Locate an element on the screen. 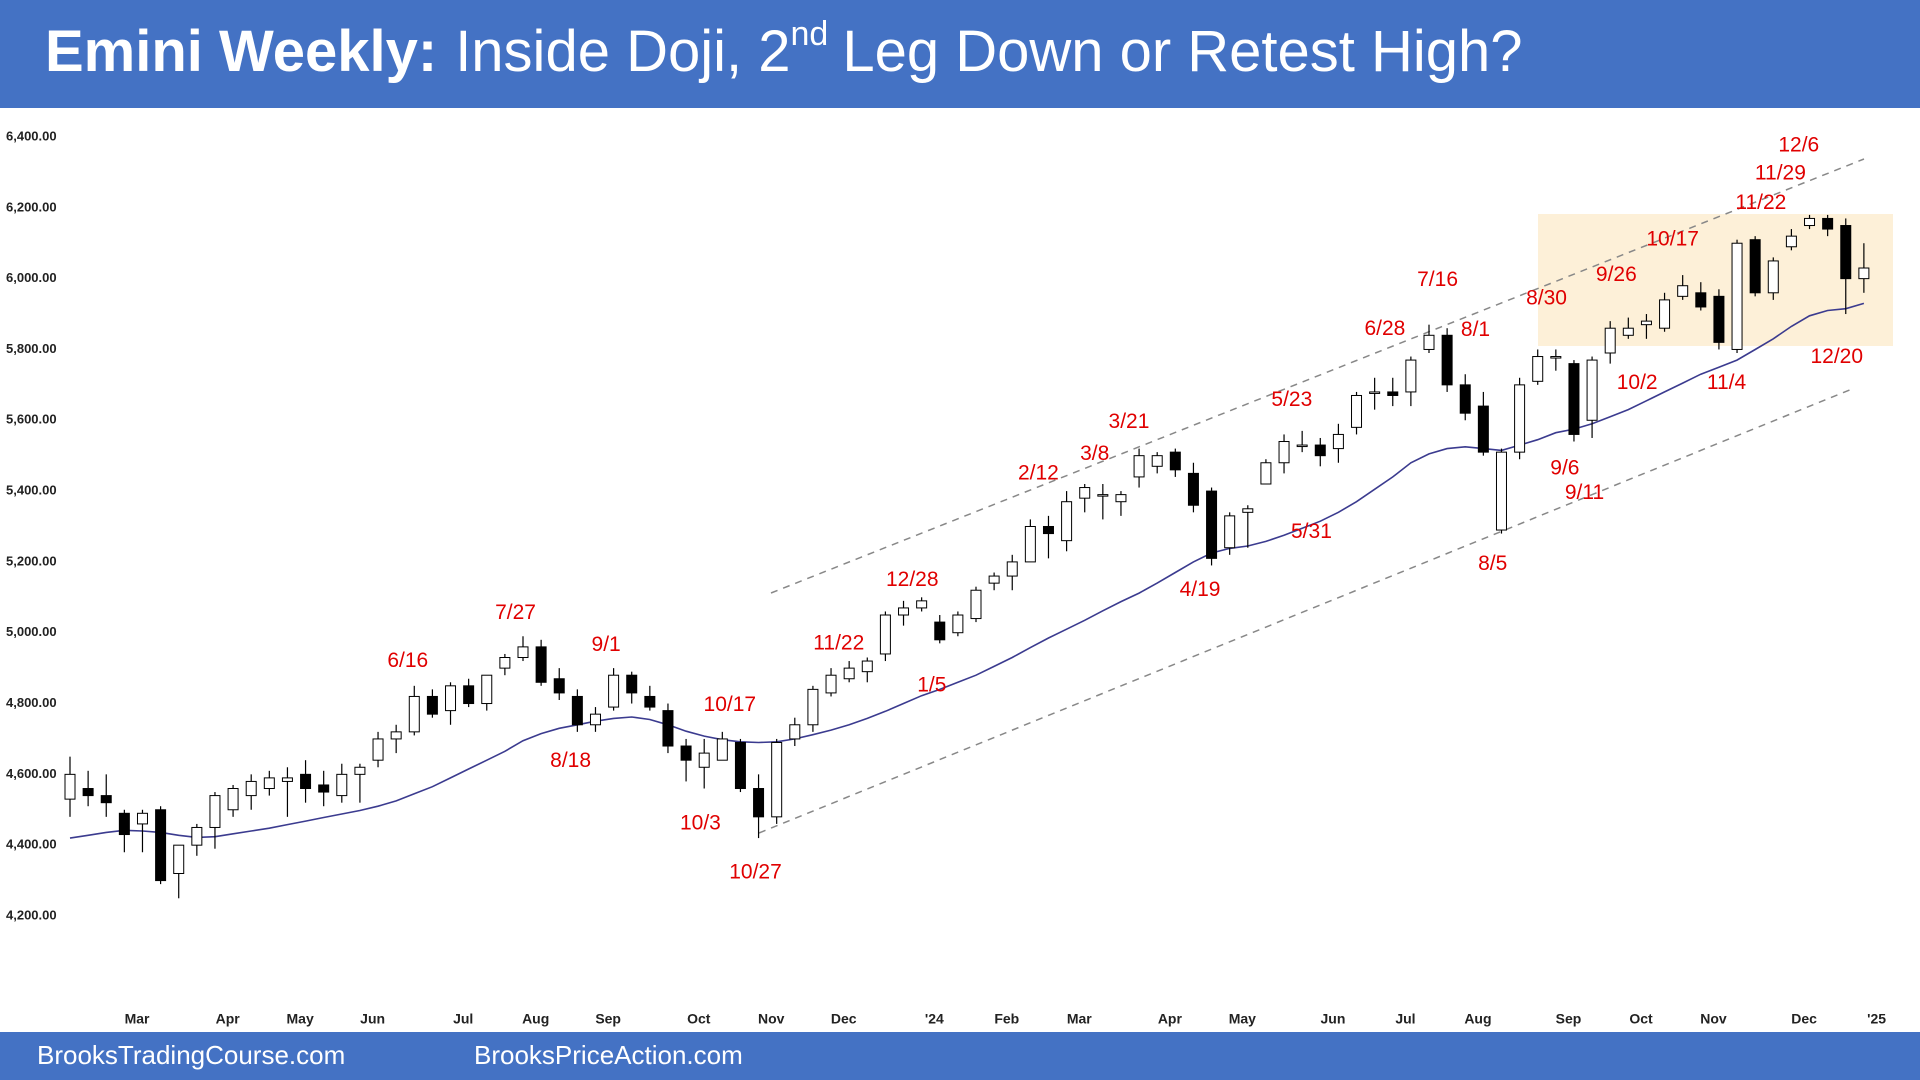 The height and width of the screenshot is (1080, 1920). footer-bar is located at coordinates (960, 1056).